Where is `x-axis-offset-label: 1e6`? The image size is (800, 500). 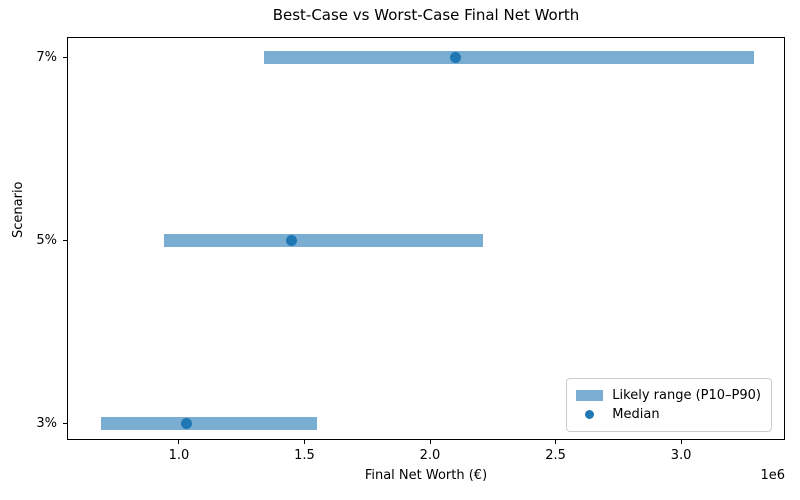 x-axis-offset-label: 1e6 is located at coordinates (772, 475).